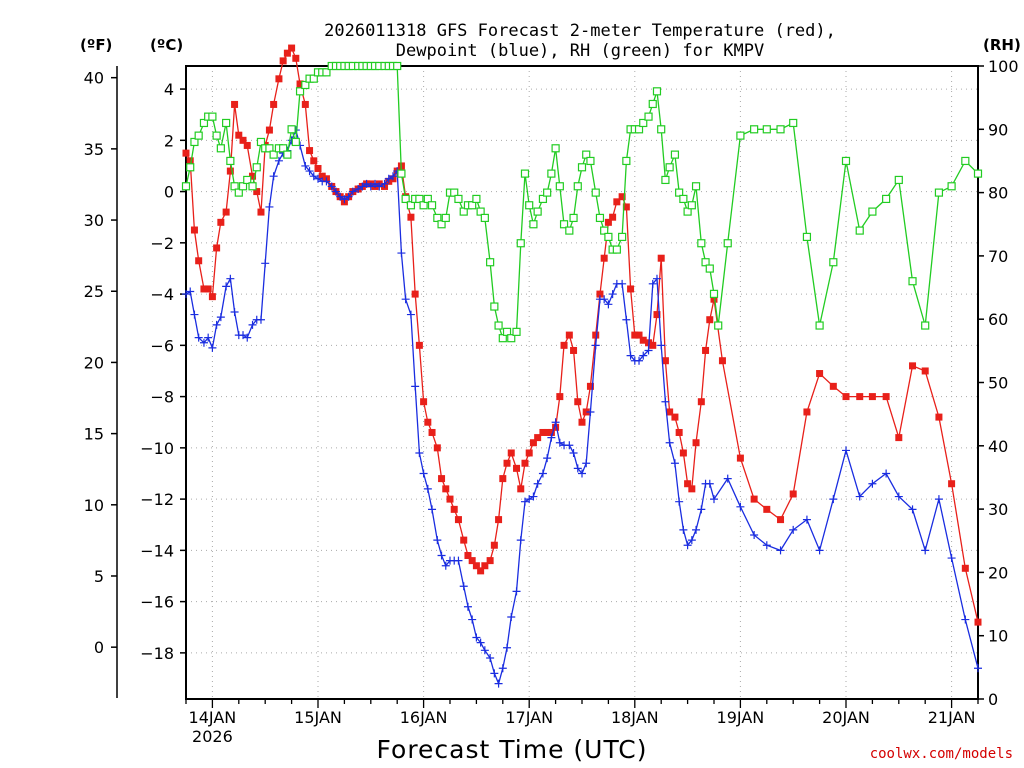 Image resolution: width=1024 pixels, height=768 pixels. What do you see at coordinates (213, 717) in the screenshot?
I see `time-tick-label: 14JAN` at bounding box center [213, 717].